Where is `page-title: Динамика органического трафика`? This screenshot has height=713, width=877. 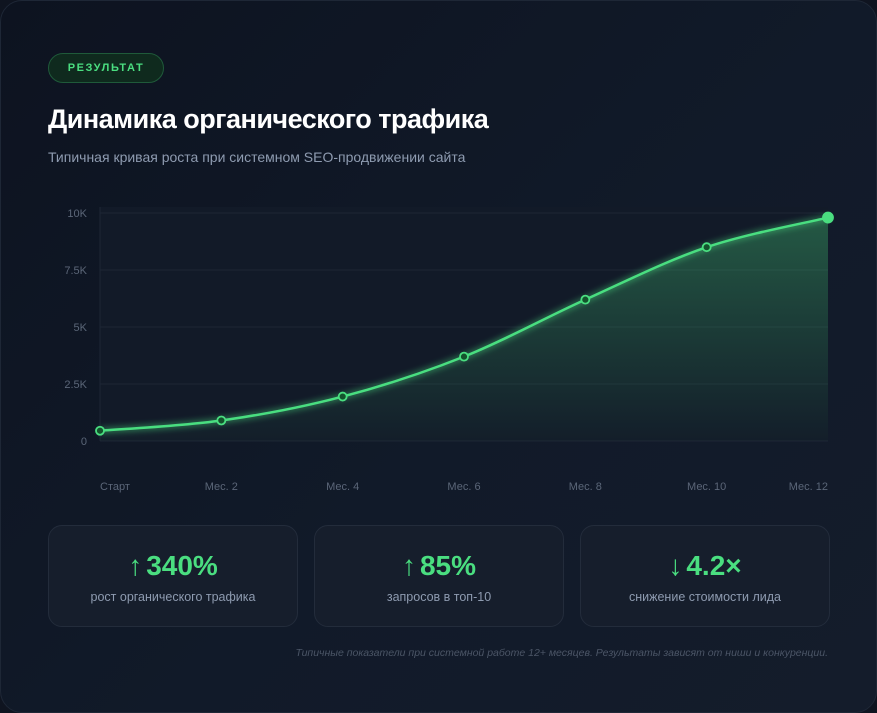 page-title: Динамика органического трафика is located at coordinates (268, 119).